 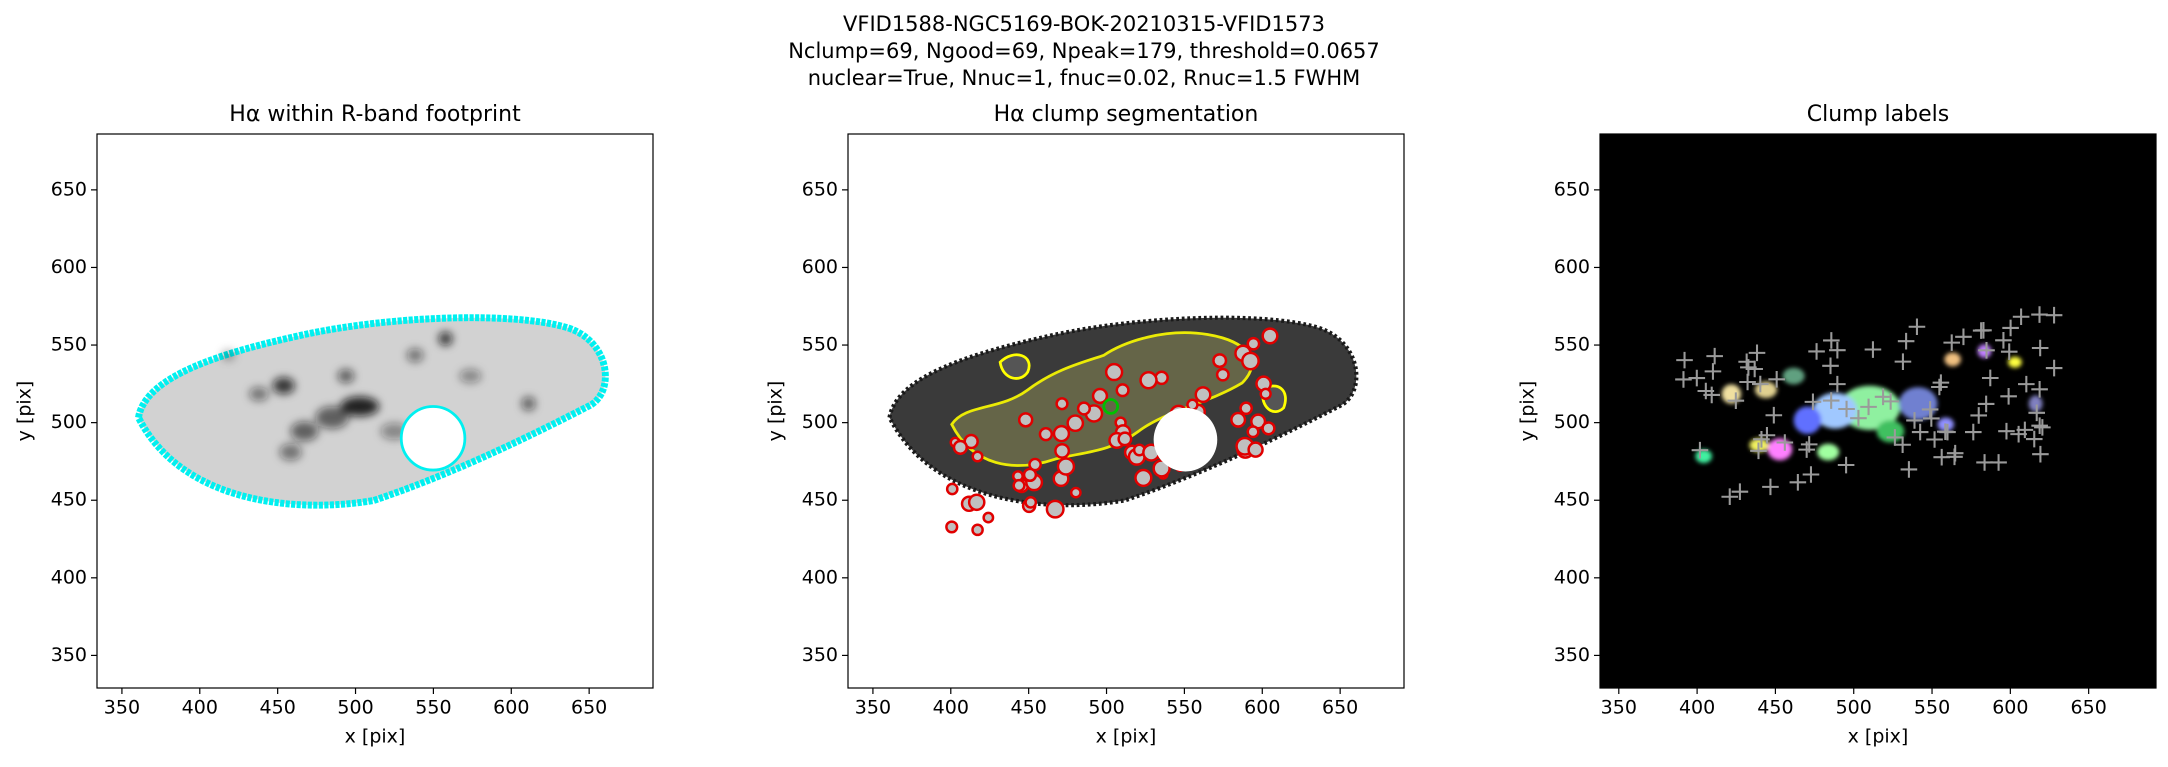 I want to click on y-tick-label: 600, so click(x=1572, y=267).